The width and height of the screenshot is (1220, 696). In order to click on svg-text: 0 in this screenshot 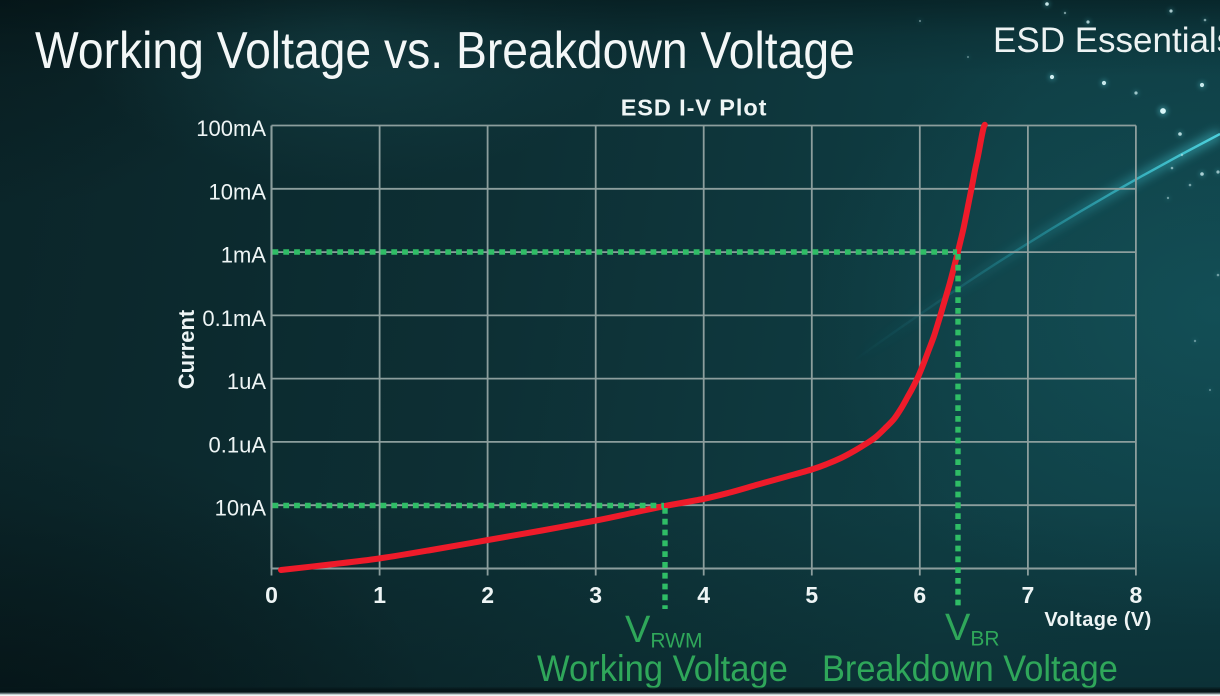, I will do `click(271, 595)`.